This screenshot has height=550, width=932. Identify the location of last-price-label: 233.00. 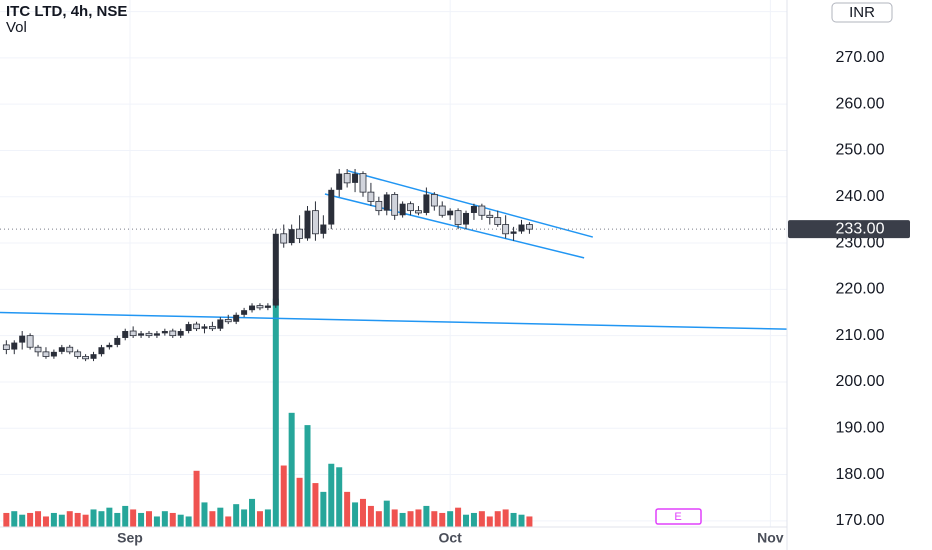
(860, 228).